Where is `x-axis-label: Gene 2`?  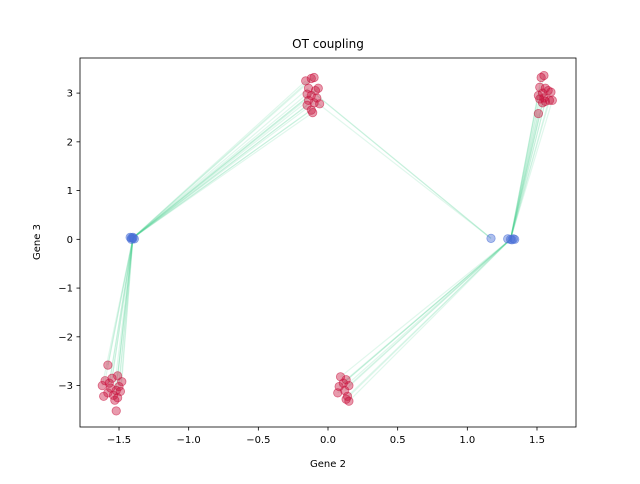
x-axis-label: Gene 2 is located at coordinates (328, 464).